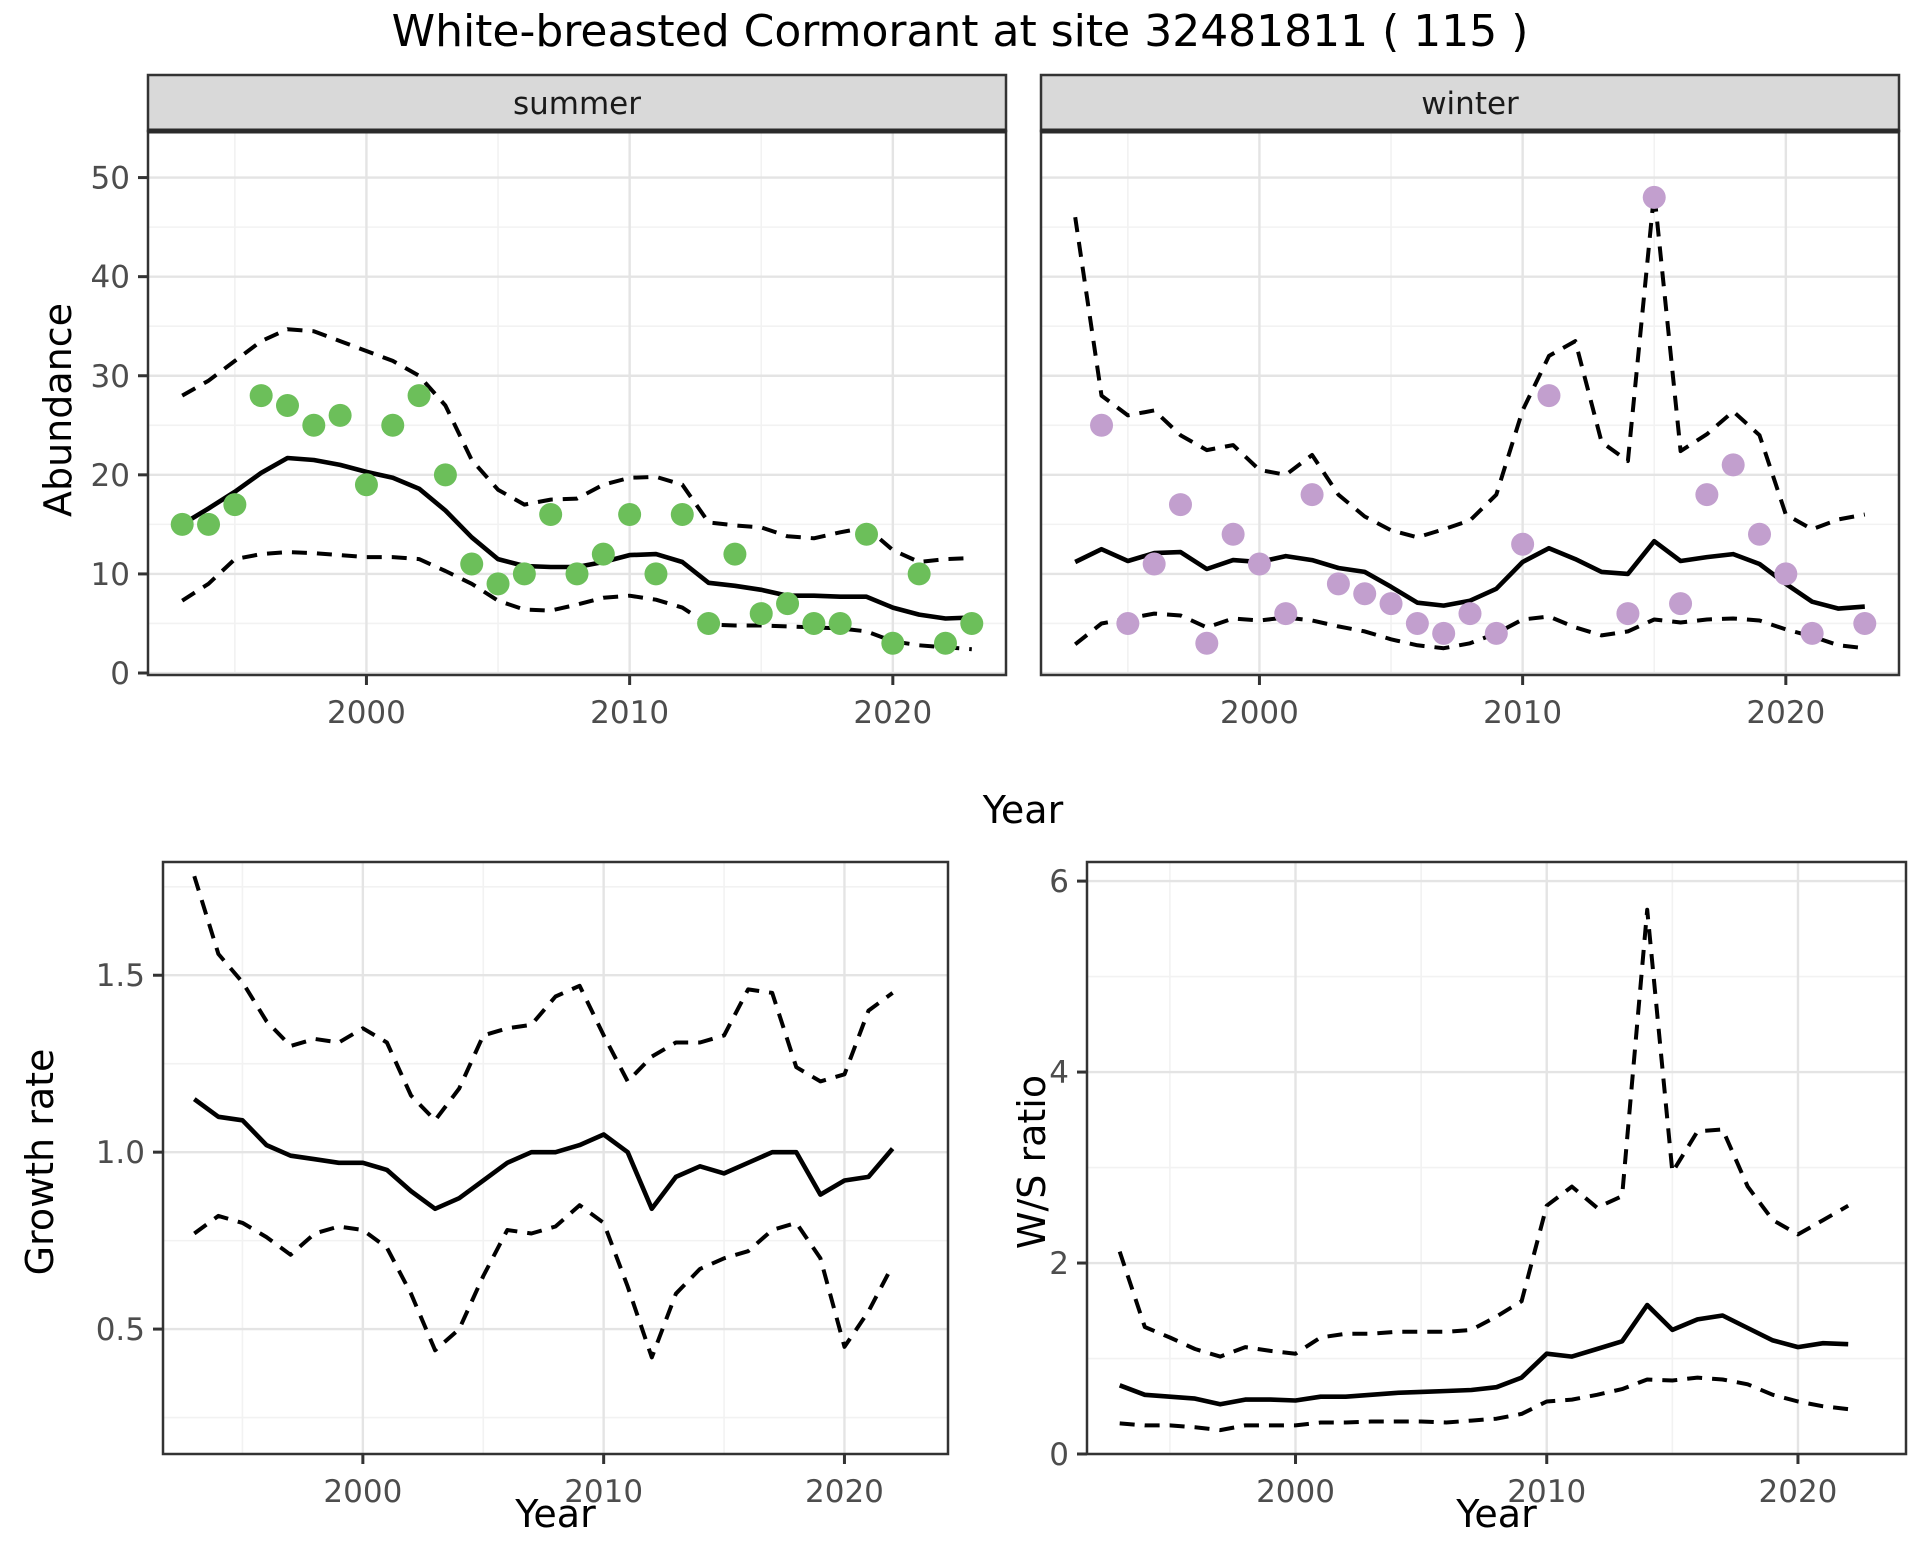 The width and height of the screenshot is (1920, 1560). What do you see at coordinates (577, 104) in the screenshot?
I see `facet-strip-label: summer` at bounding box center [577, 104].